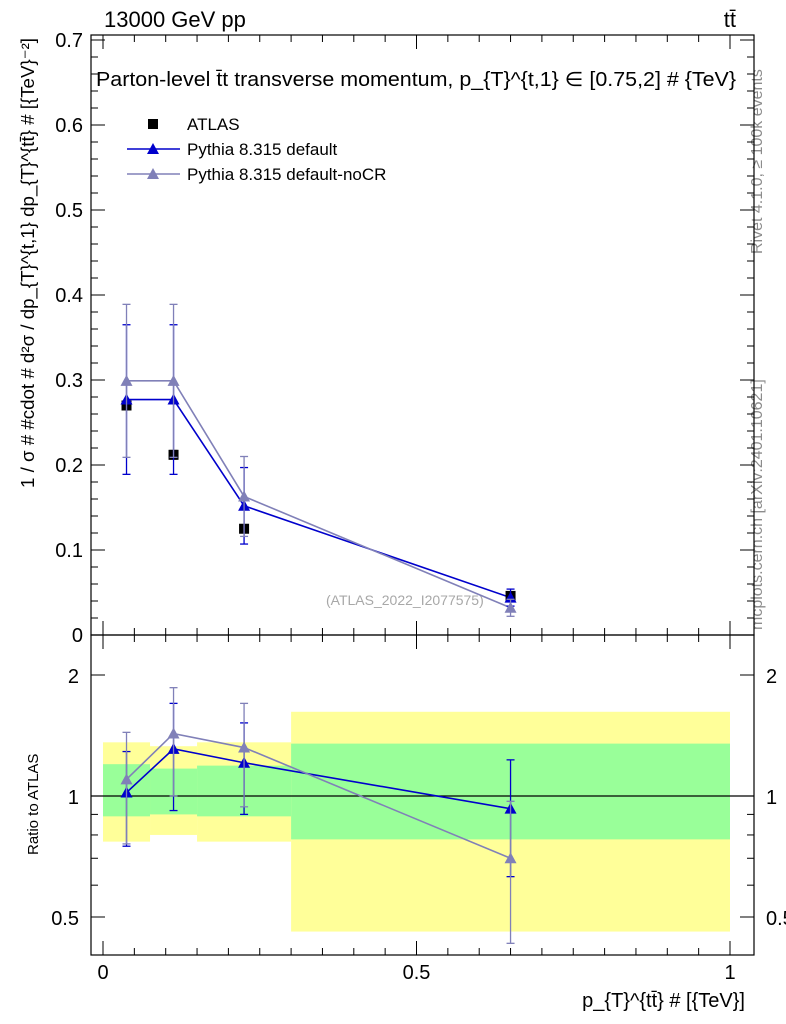 The height and width of the screenshot is (1024, 786). Describe the element at coordinates (69, 381) in the screenshot. I see `main-y-tick-label: 0.3` at that location.